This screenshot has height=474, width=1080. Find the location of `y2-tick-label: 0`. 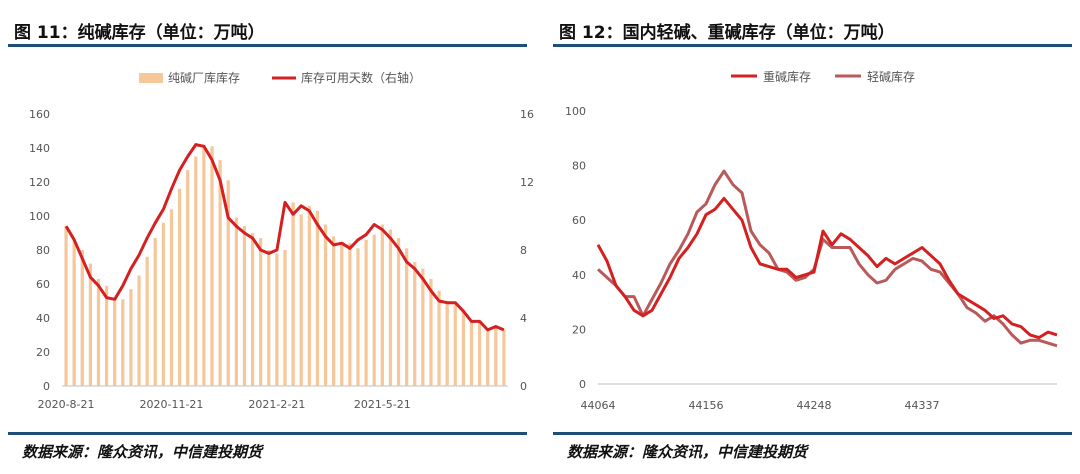

y2-tick-label: 0 is located at coordinates (523, 386).